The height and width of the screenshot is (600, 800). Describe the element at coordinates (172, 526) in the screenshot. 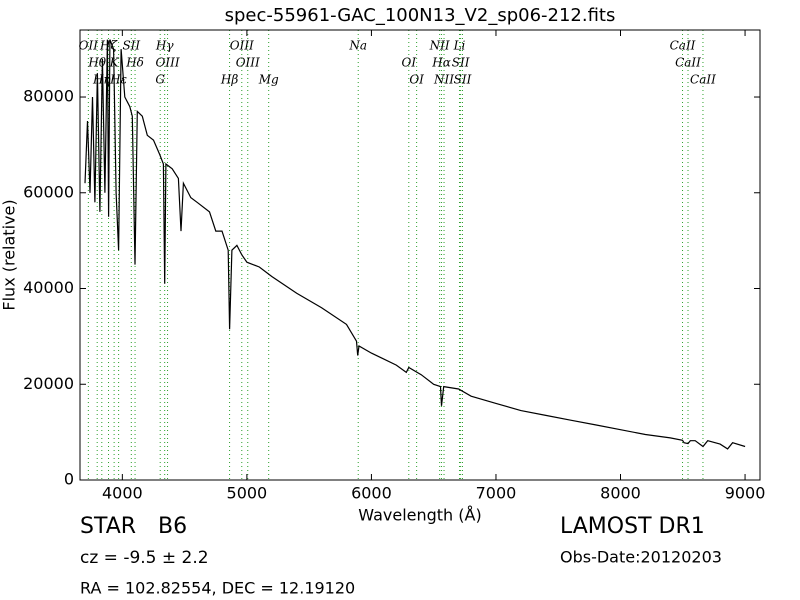

I see `star-subclass: B6` at that location.